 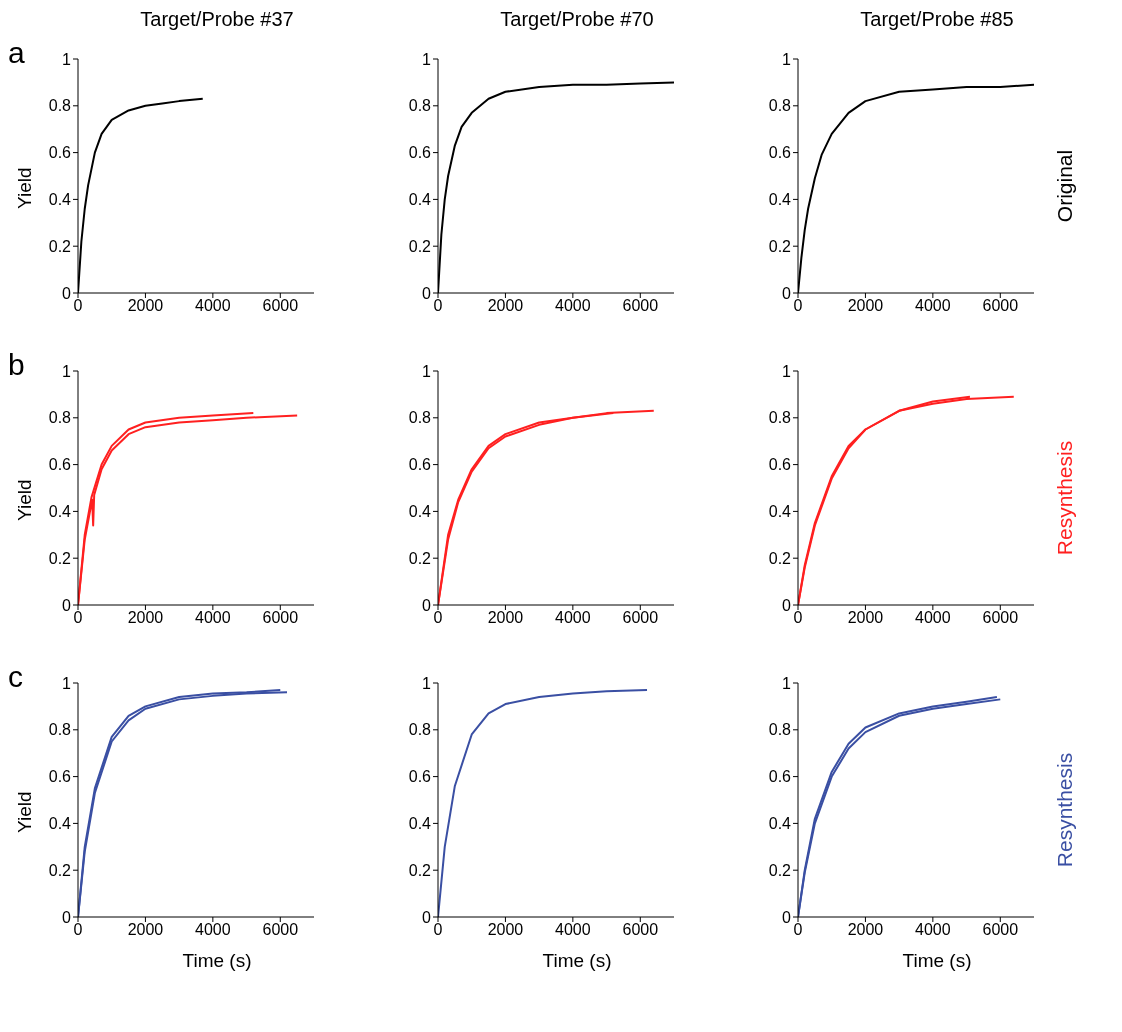 What do you see at coordinates (217, 19) in the screenshot?
I see `chart-title: Target/Probe #37` at bounding box center [217, 19].